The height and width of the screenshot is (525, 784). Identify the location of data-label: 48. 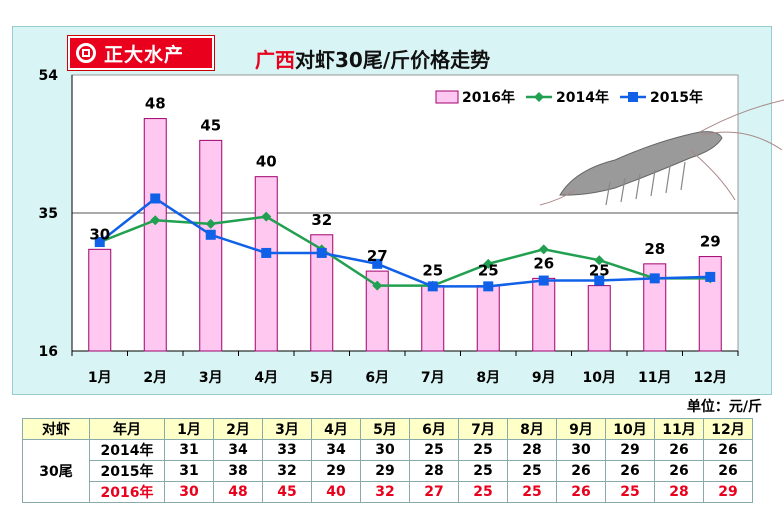
(155, 104).